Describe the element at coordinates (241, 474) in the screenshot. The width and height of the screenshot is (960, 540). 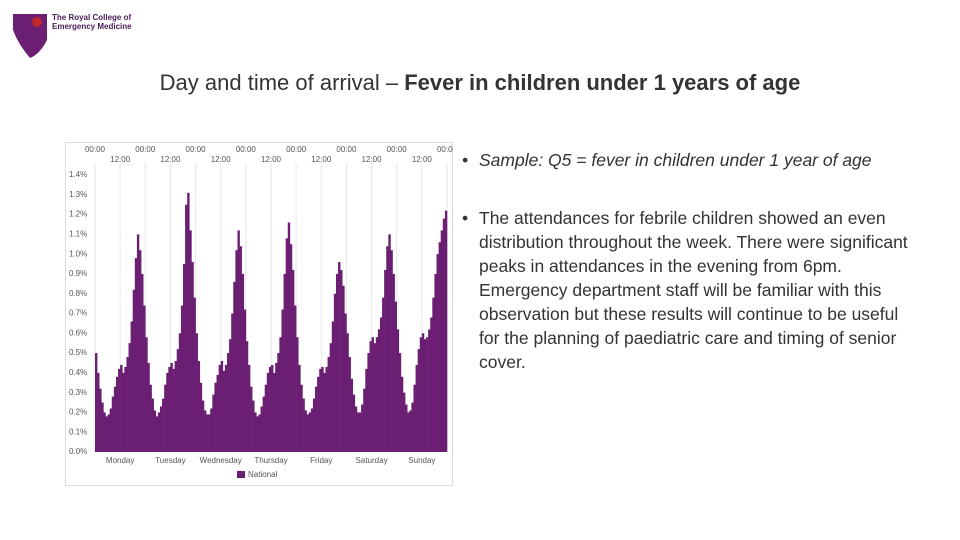
I see `legend-swatch` at that location.